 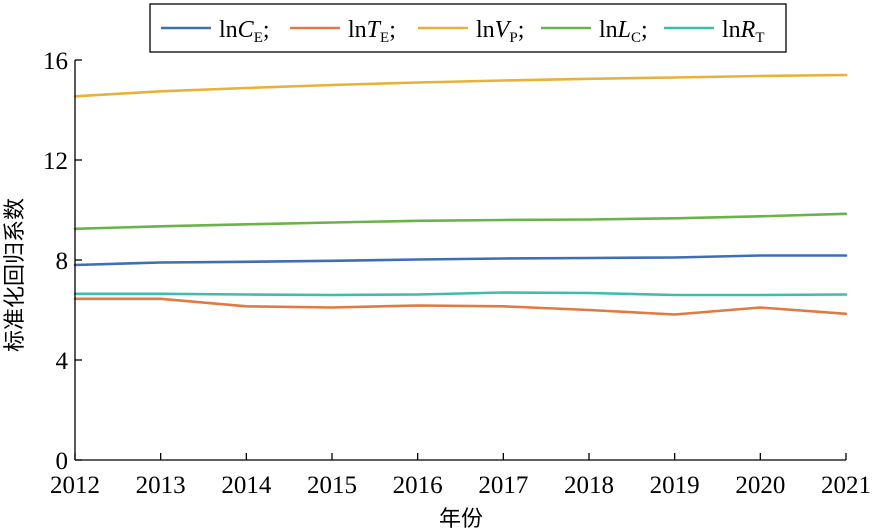 What do you see at coordinates (244, 31) in the screenshot?
I see `legend-label-lnCE: lnCE;` at bounding box center [244, 31].